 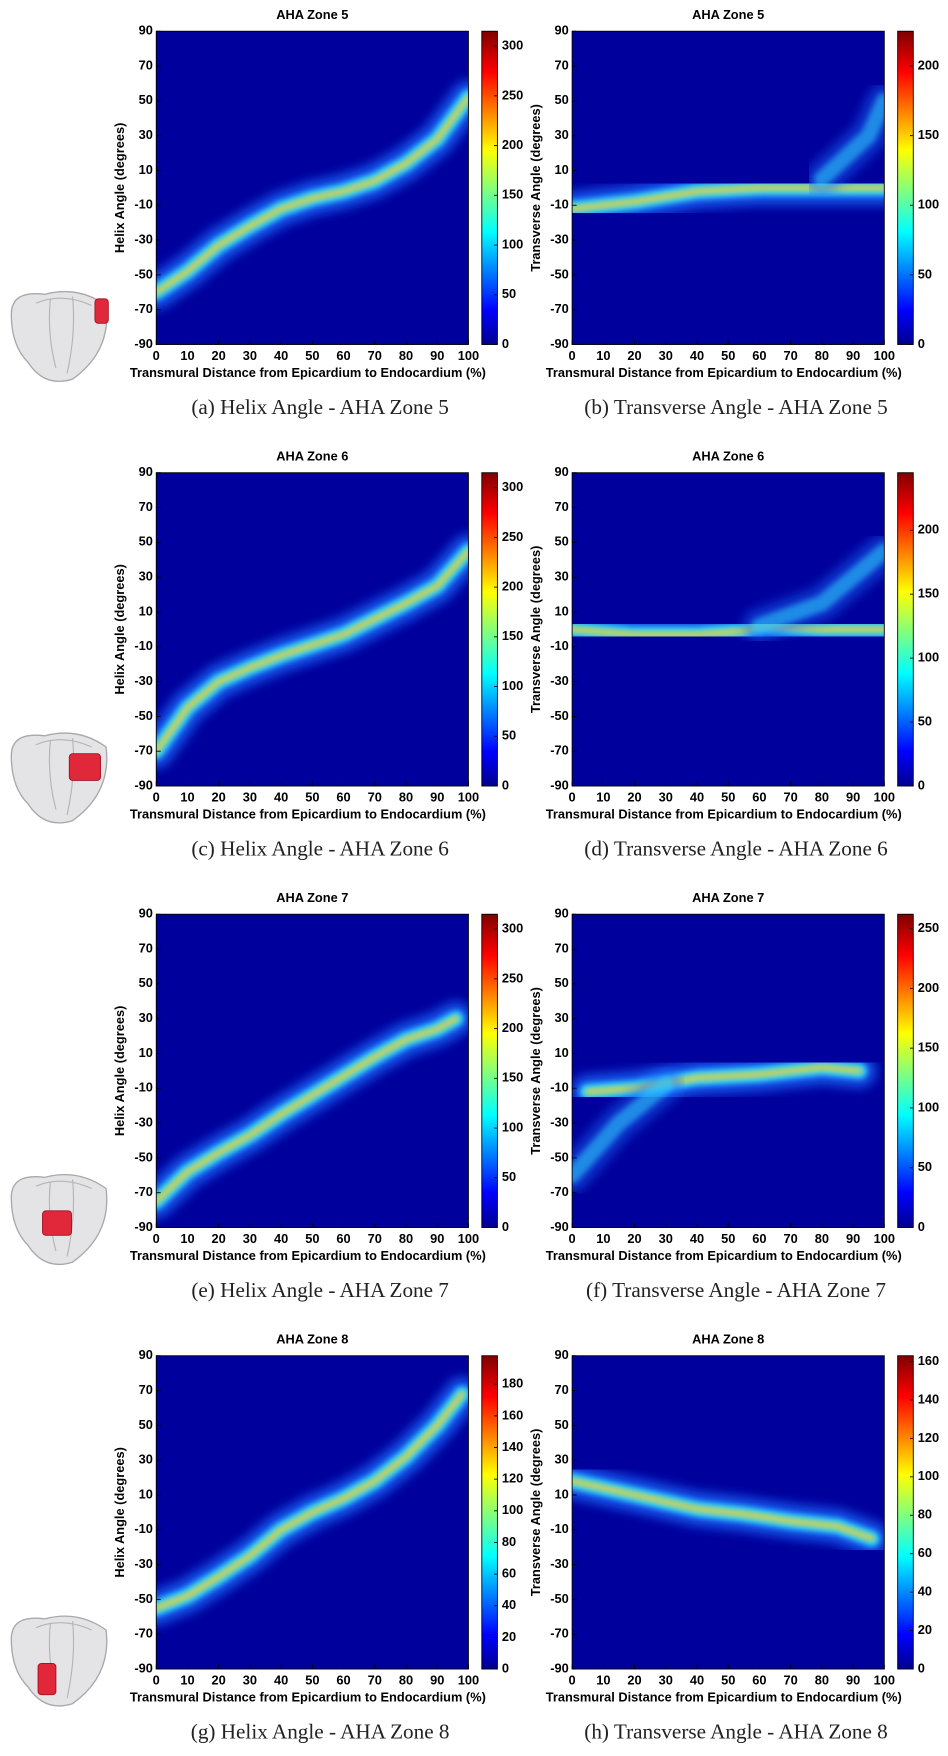 What do you see at coordinates (375, 1238) in the screenshot?
I see `x-tick-label: 70` at bounding box center [375, 1238].